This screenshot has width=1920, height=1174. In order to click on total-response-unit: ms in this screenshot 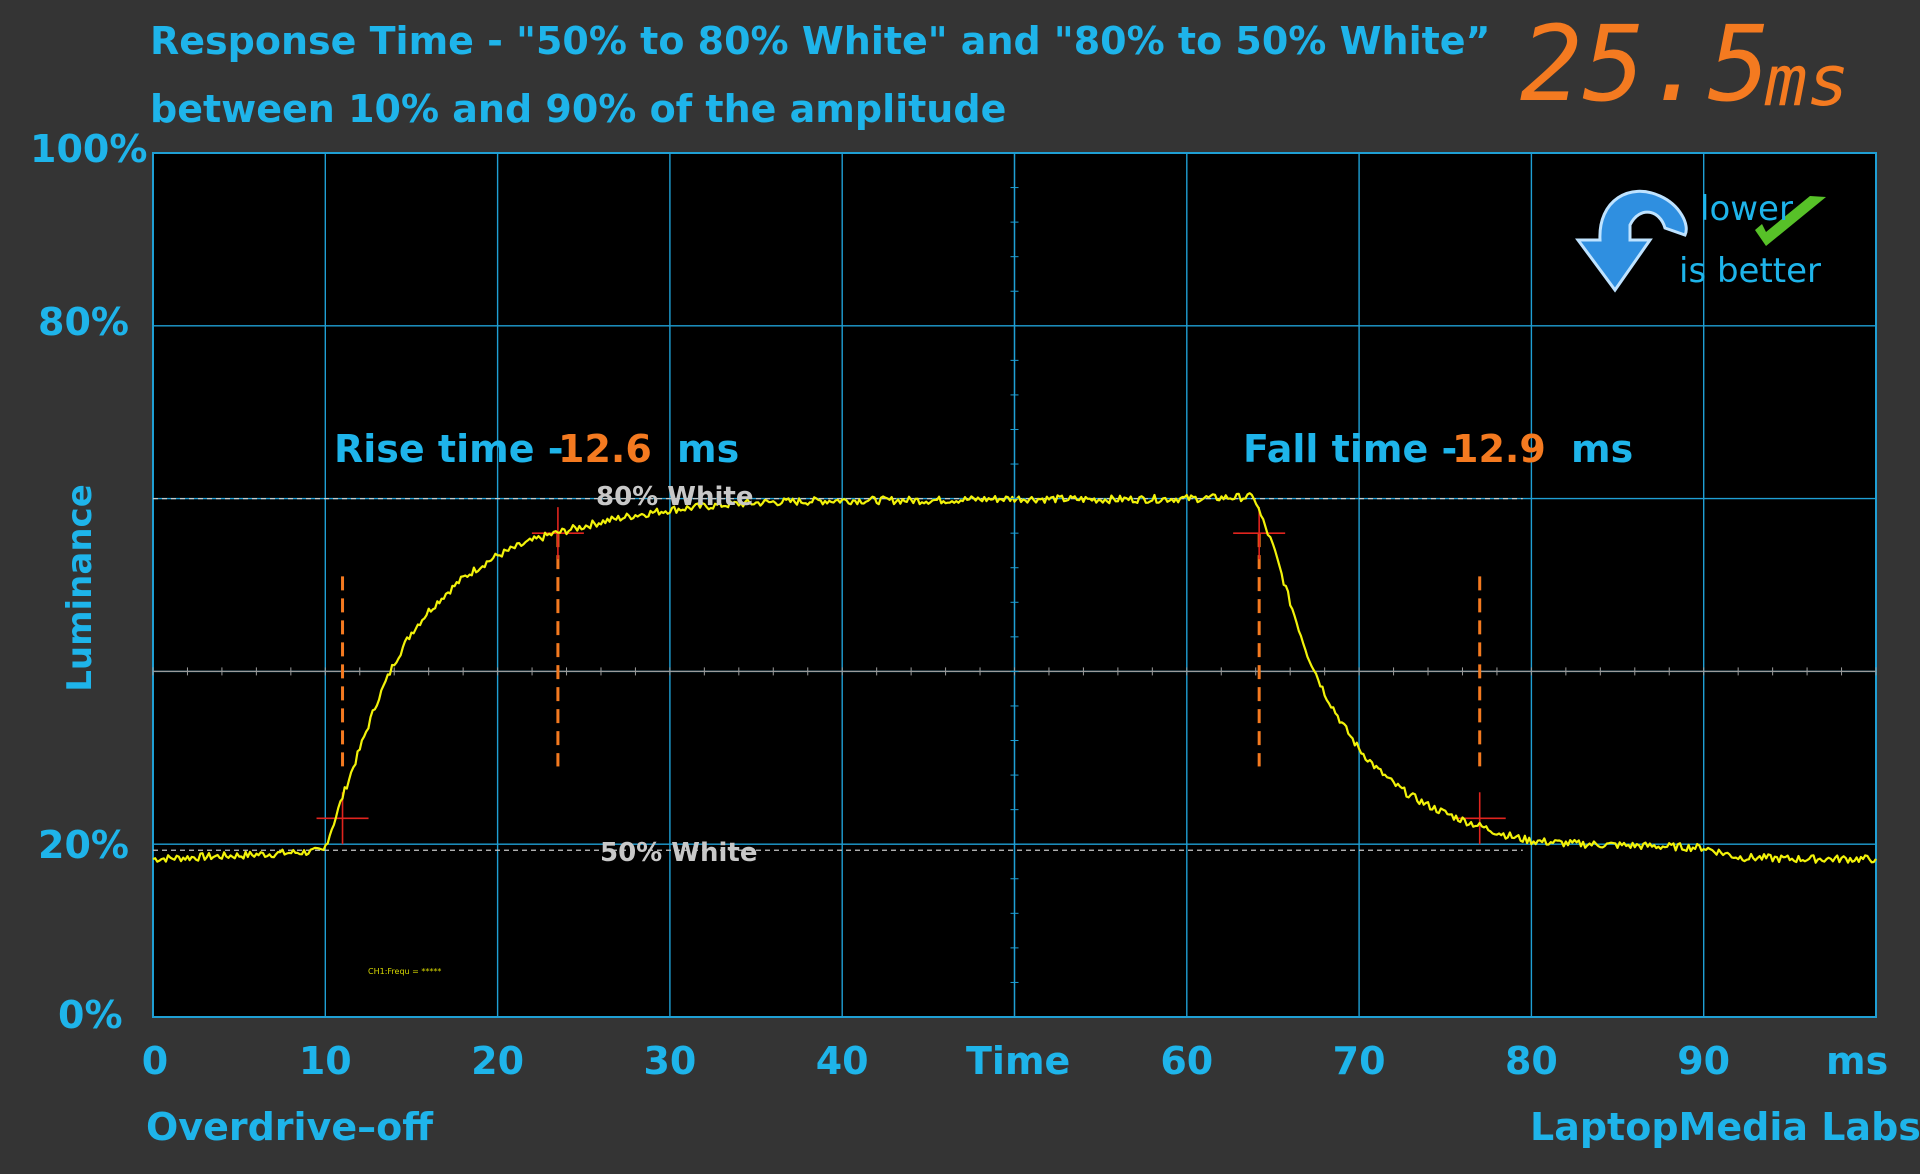, I will do `click(1807, 81)`.